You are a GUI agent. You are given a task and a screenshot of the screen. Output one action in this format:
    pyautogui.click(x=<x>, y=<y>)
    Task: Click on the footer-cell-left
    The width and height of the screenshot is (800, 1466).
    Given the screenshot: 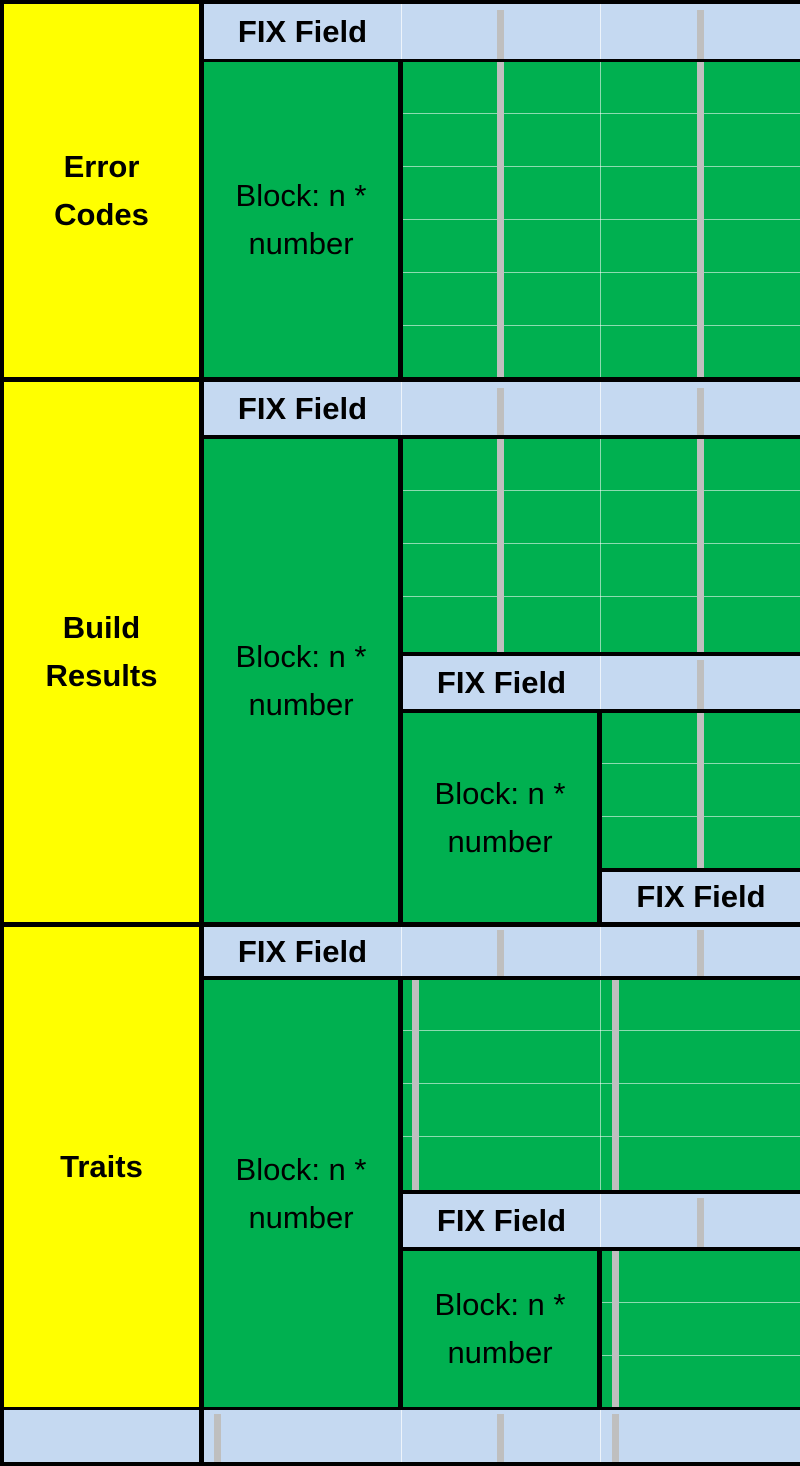 What is the action you would take?
    pyautogui.click(x=101, y=1436)
    